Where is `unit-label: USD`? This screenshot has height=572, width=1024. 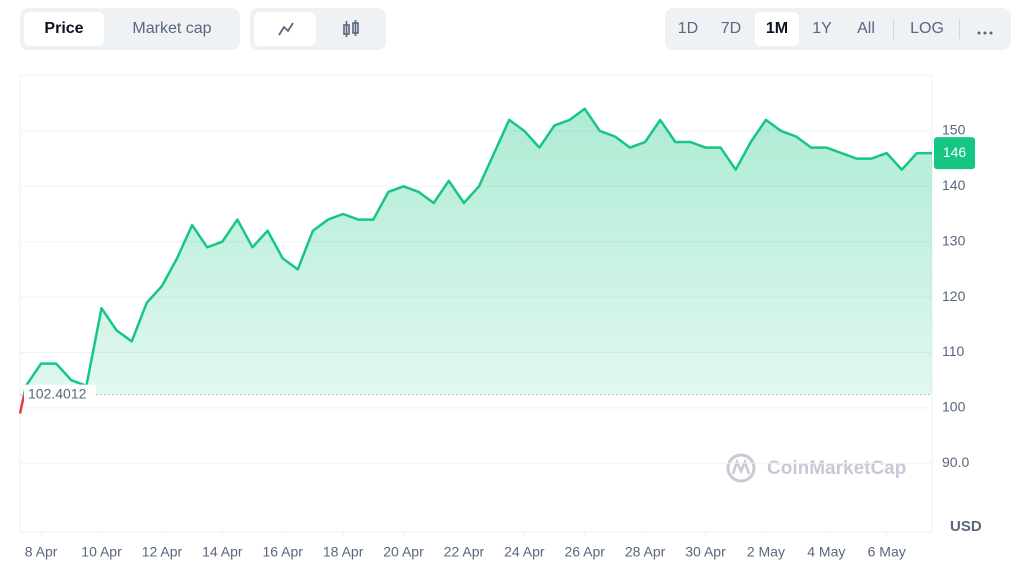 unit-label: USD is located at coordinates (966, 526).